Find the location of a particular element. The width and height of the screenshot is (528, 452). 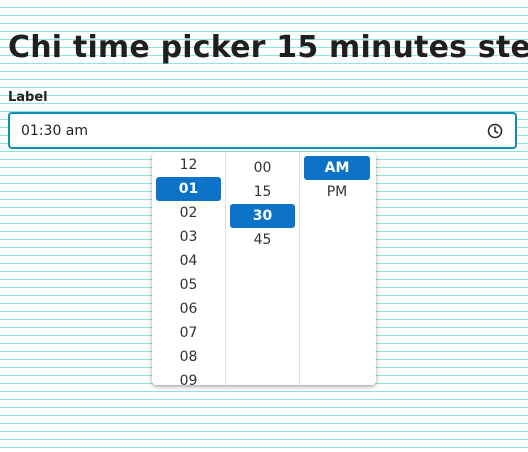

hour-option: 02 is located at coordinates (188, 213).